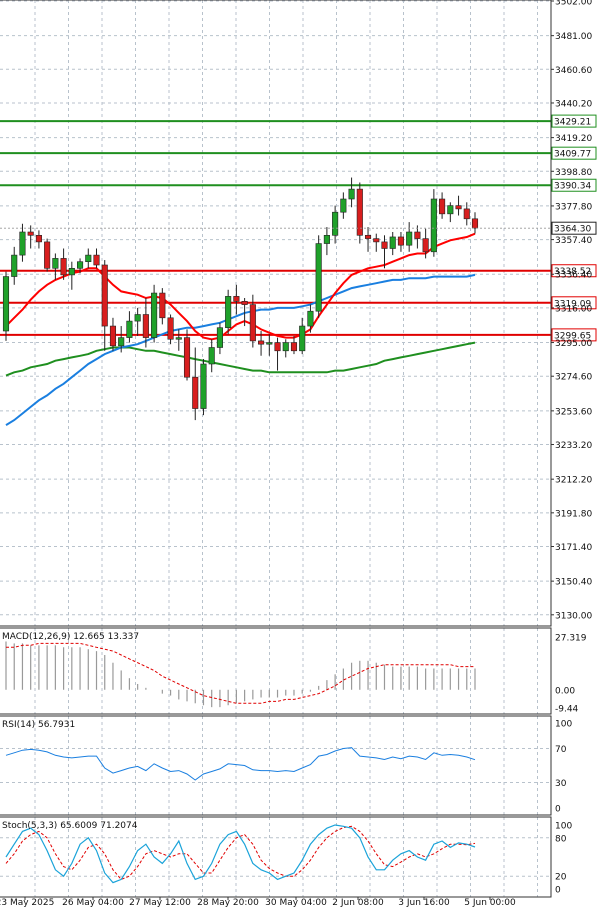 This screenshot has height=918, width=600. Describe the element at coordinates (104, 637) in the screenshot. I see `indicator-values: 12.665 13.337` at that location.